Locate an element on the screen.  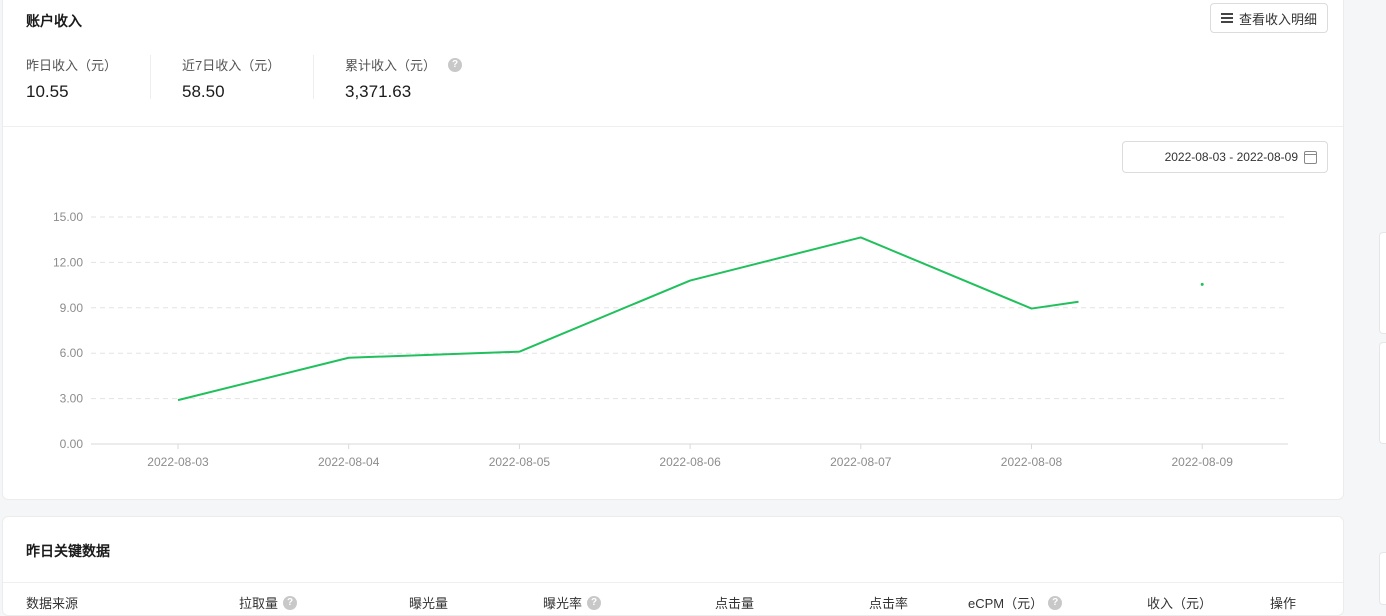
menu-icon is located at coordinates (1226, 18).